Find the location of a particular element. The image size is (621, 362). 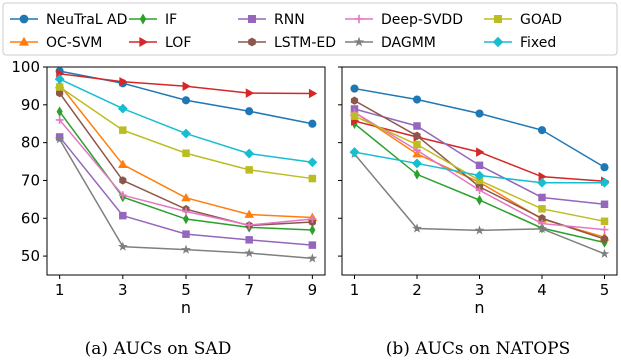

legend-label-oc-svm: OC-SVM is located at coordinates (74, 43).